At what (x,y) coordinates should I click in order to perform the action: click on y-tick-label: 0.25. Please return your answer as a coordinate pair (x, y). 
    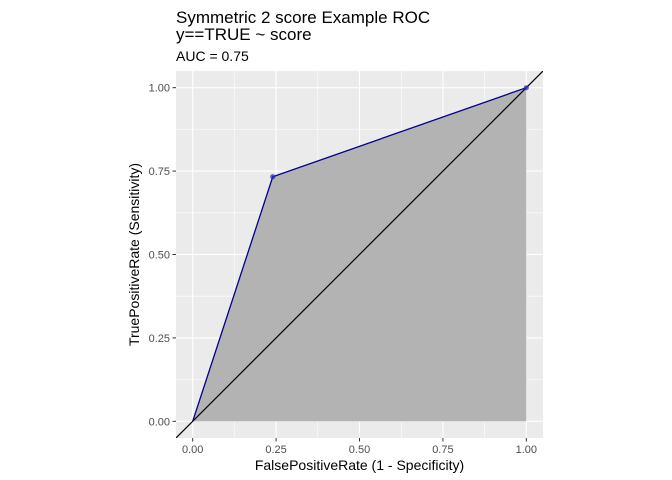
    Looking at the image, I should click on (159, 339).